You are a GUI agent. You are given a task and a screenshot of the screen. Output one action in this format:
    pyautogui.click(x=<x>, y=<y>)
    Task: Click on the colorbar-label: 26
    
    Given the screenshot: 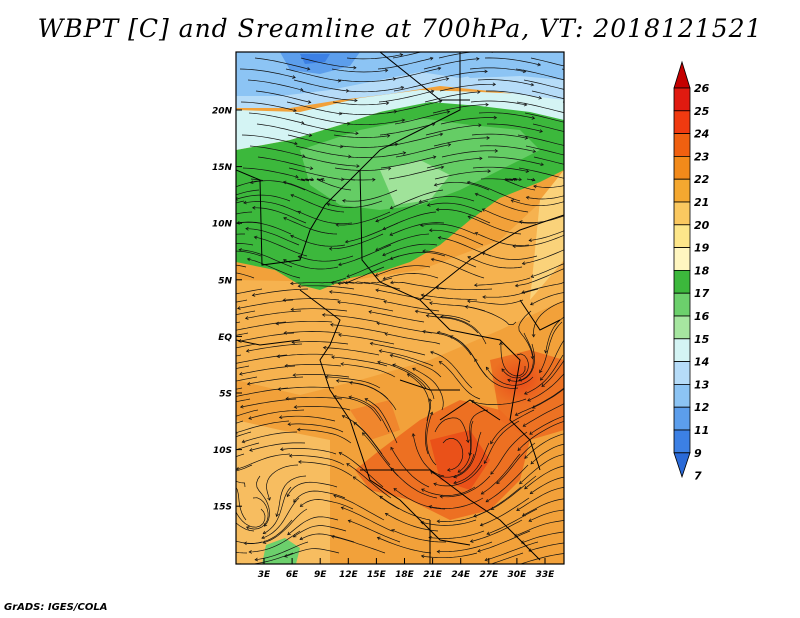 What is the action you would take?
    pyautogui.click(x=702, y=88)
    